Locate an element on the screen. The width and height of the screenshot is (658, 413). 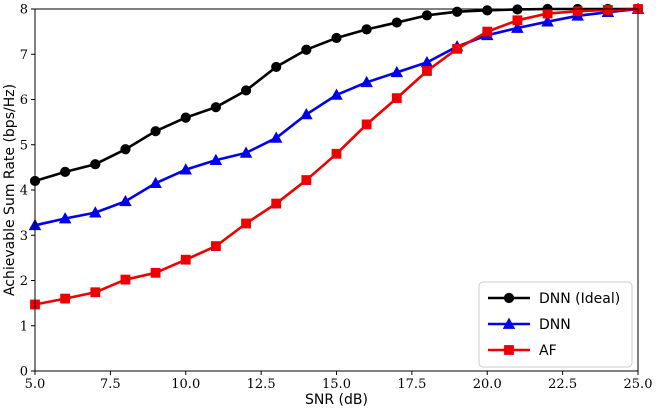
y-axis-label: Achievable Sum Rate (bps/Hz) is located at coordinates (10, 190).